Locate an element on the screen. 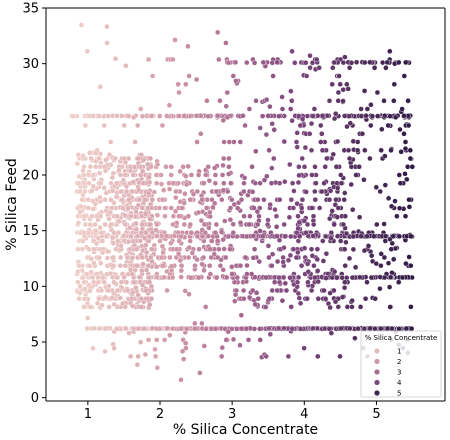  y-tick-label: 25 is located at coordinates (30, 120).